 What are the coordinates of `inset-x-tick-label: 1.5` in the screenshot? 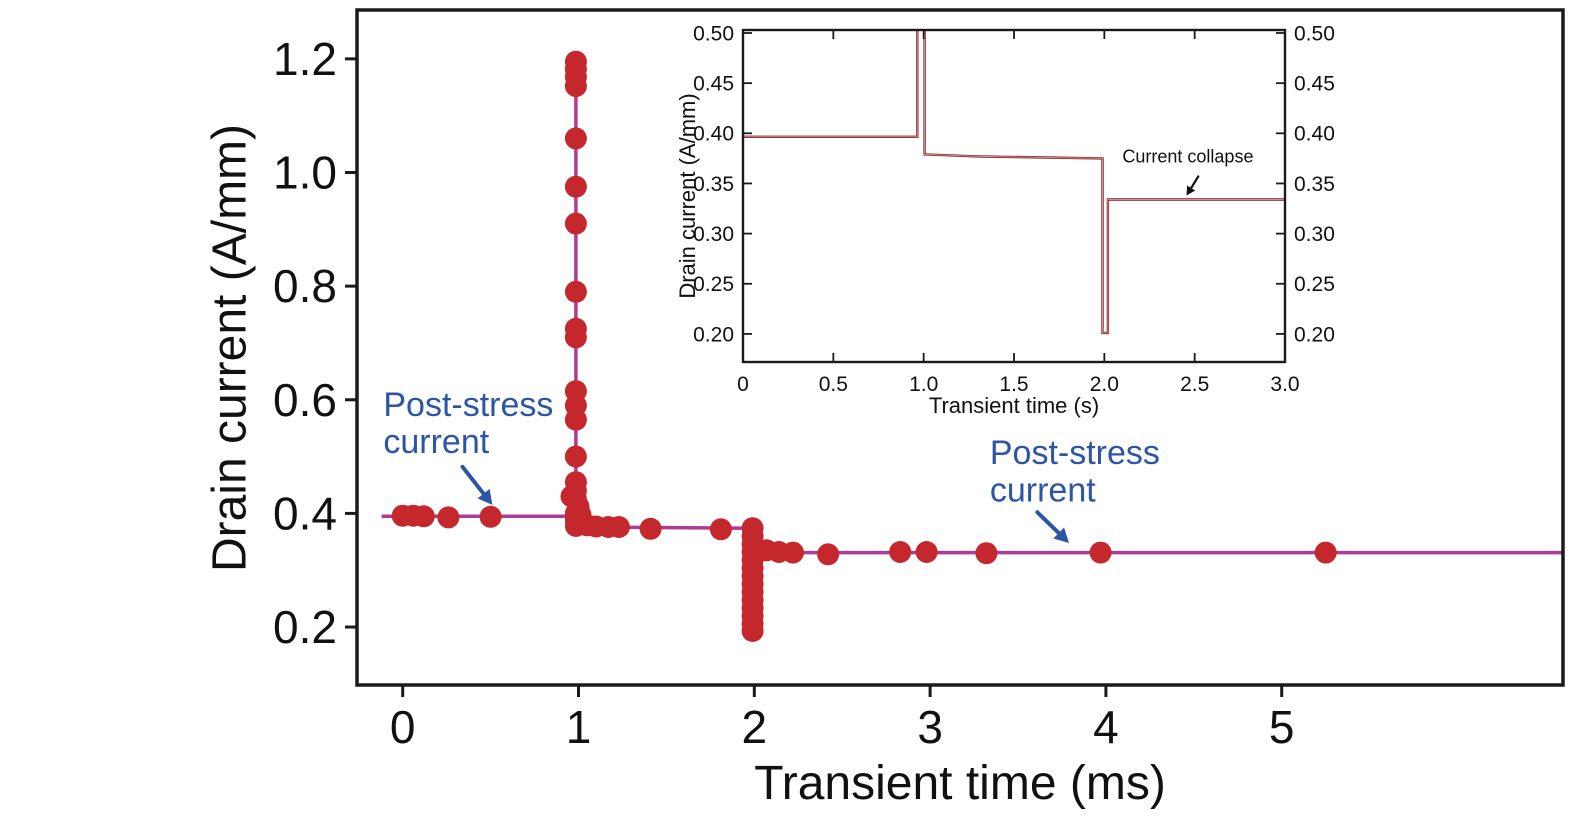 It's located at (1013, 384).